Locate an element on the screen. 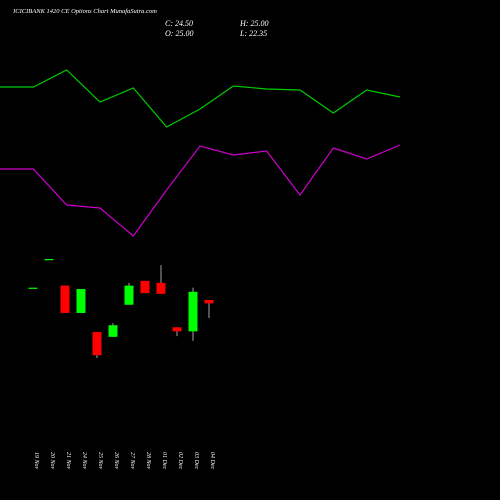  x-tick-label: 04 Dec is located at coordinates (212, 460).